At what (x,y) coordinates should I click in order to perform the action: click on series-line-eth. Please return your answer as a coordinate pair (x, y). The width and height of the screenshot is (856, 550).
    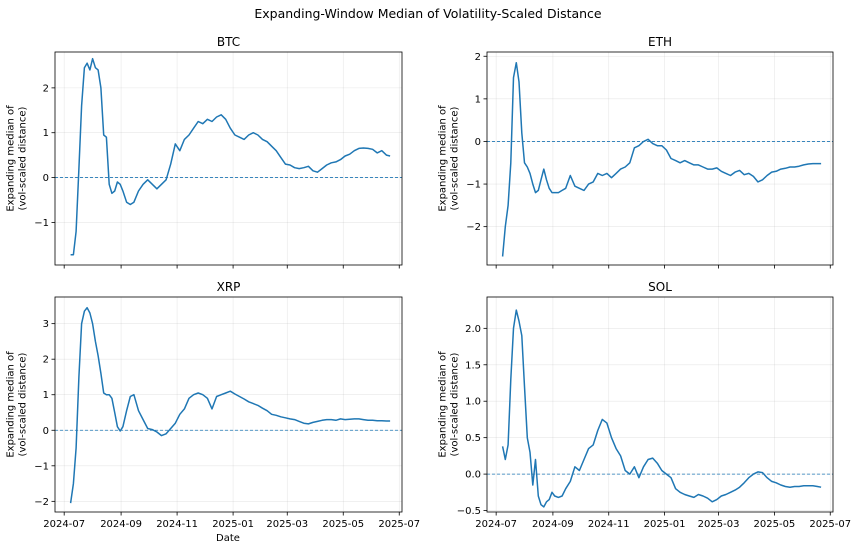
    Looking at the image, I should click on (661, 159).